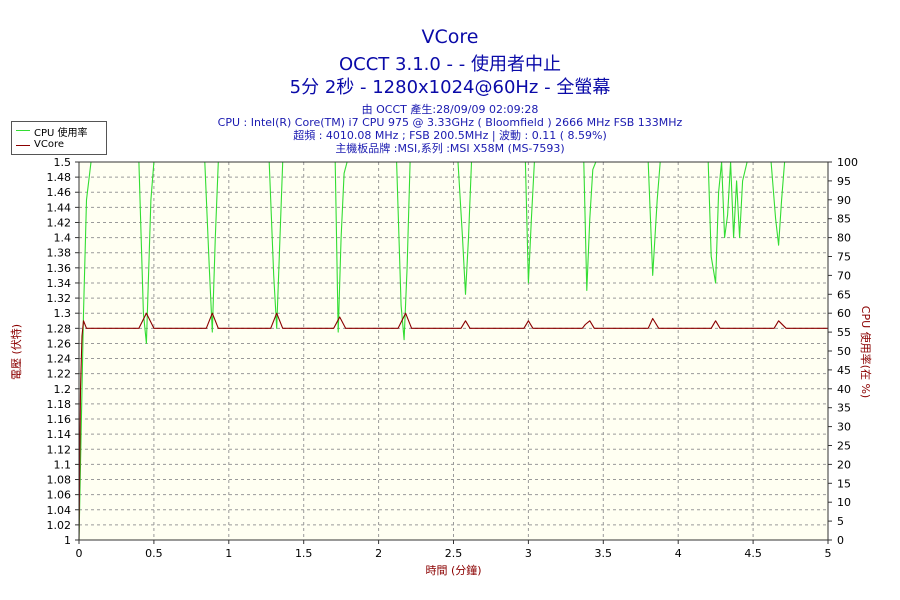 The image size is (900, 600). Describe the element at coordinates (844, 502) in the screenshot. I see `y-right-tick-label: 10` at that location.